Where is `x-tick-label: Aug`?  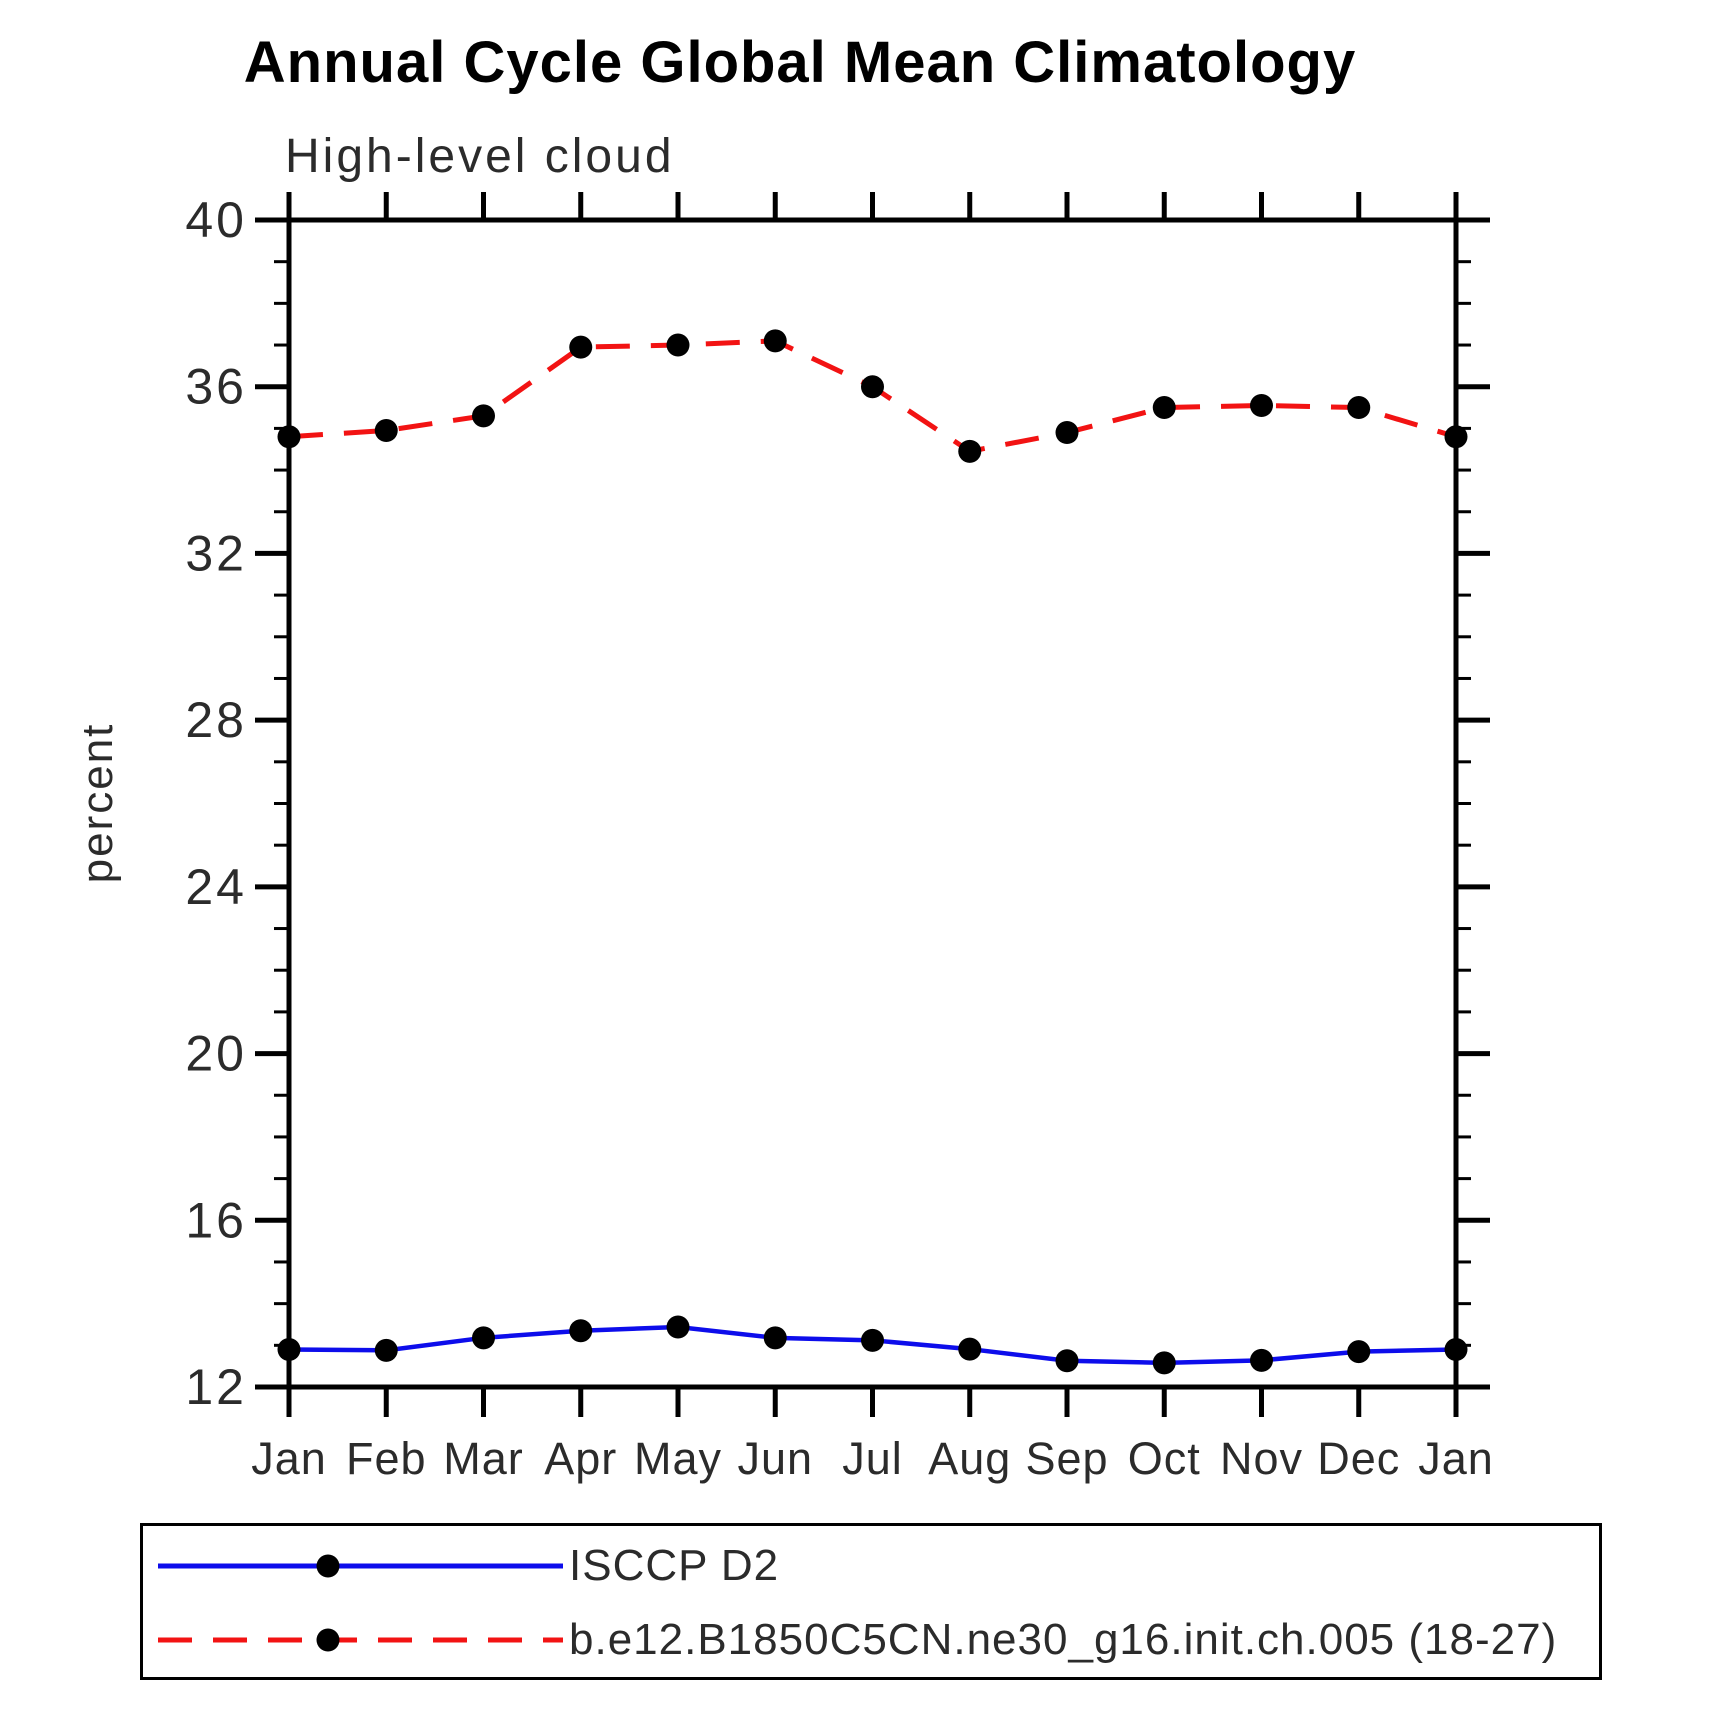
x-tick-label: Aug is located at coordinates (969, 1458).